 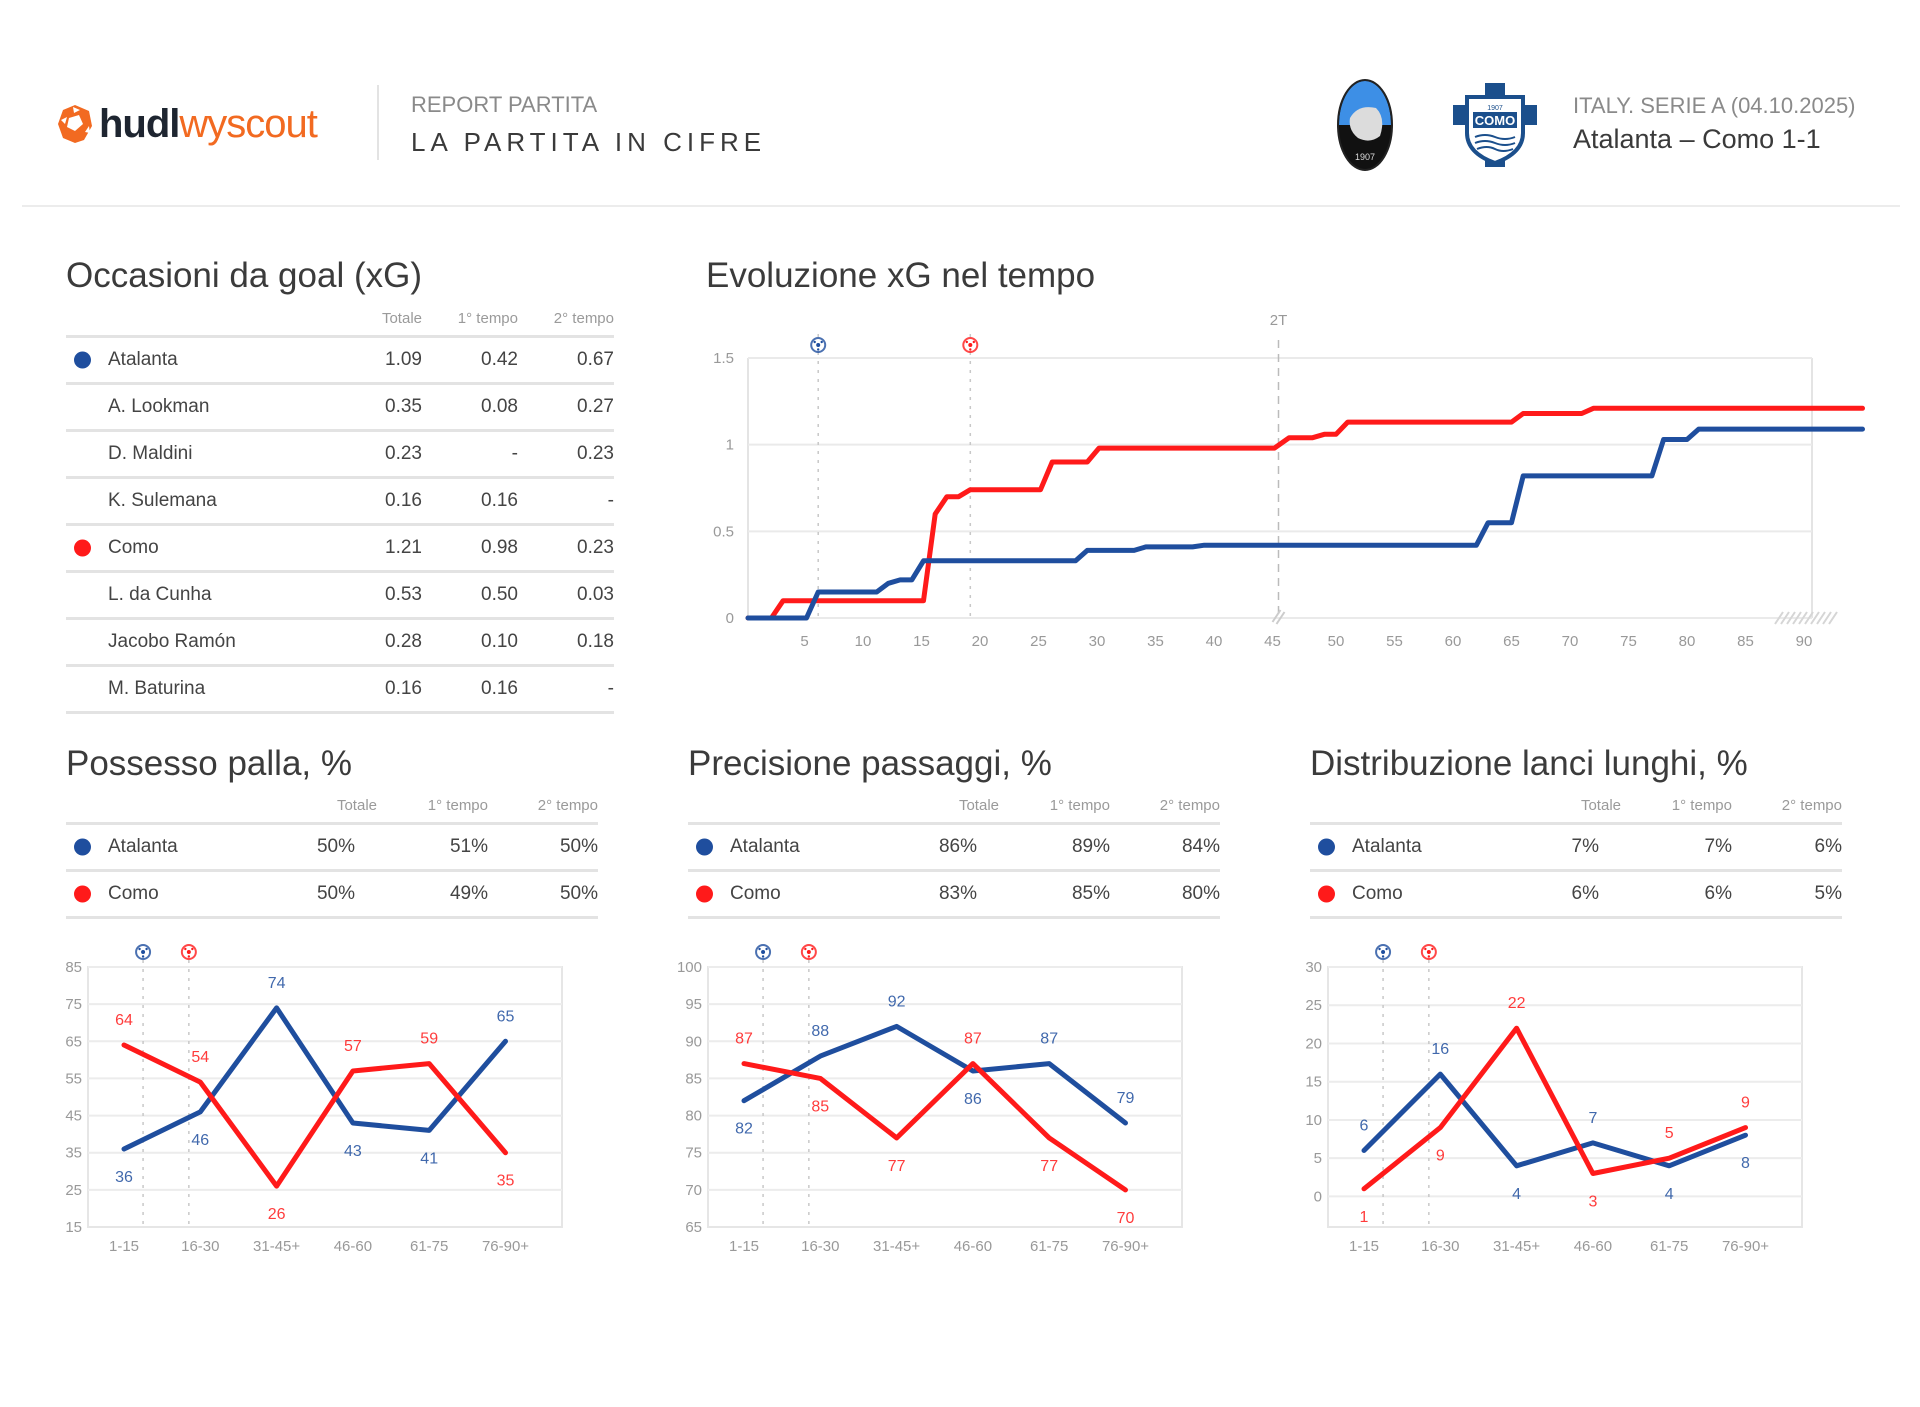 What do you see at coordinates (820, 1106) in the screenshot?
I see `como-data-label: 85` at bounding box center [820, 1106].